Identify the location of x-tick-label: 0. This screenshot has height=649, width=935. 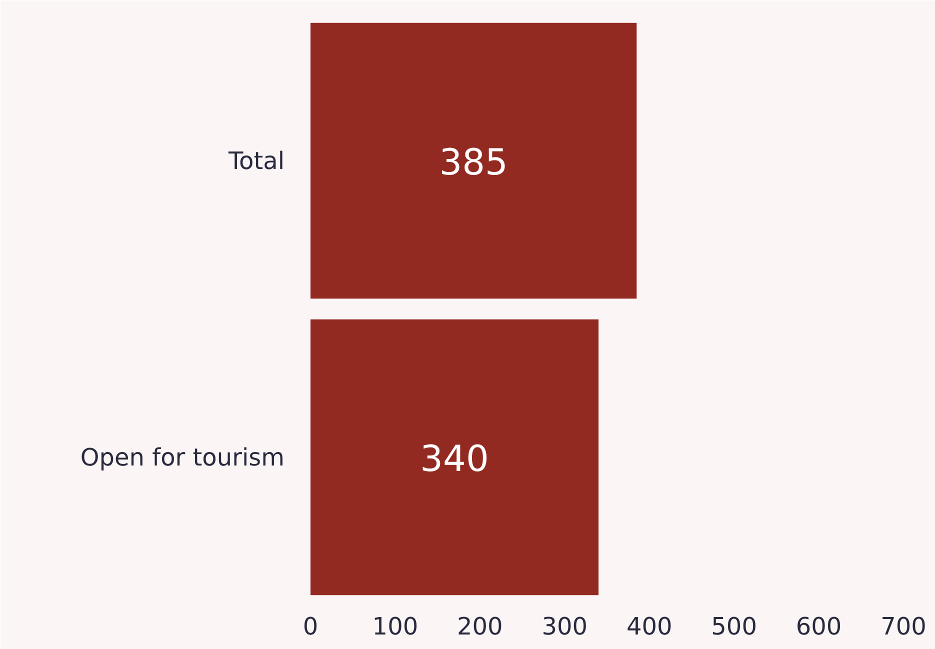
(310, 626).